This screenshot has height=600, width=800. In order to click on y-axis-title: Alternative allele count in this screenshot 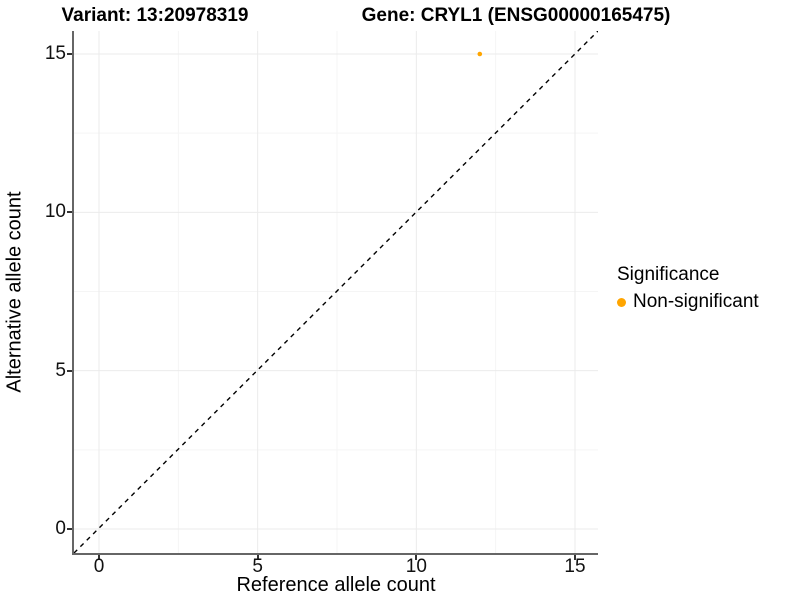, I will do `click(14, 292)`.